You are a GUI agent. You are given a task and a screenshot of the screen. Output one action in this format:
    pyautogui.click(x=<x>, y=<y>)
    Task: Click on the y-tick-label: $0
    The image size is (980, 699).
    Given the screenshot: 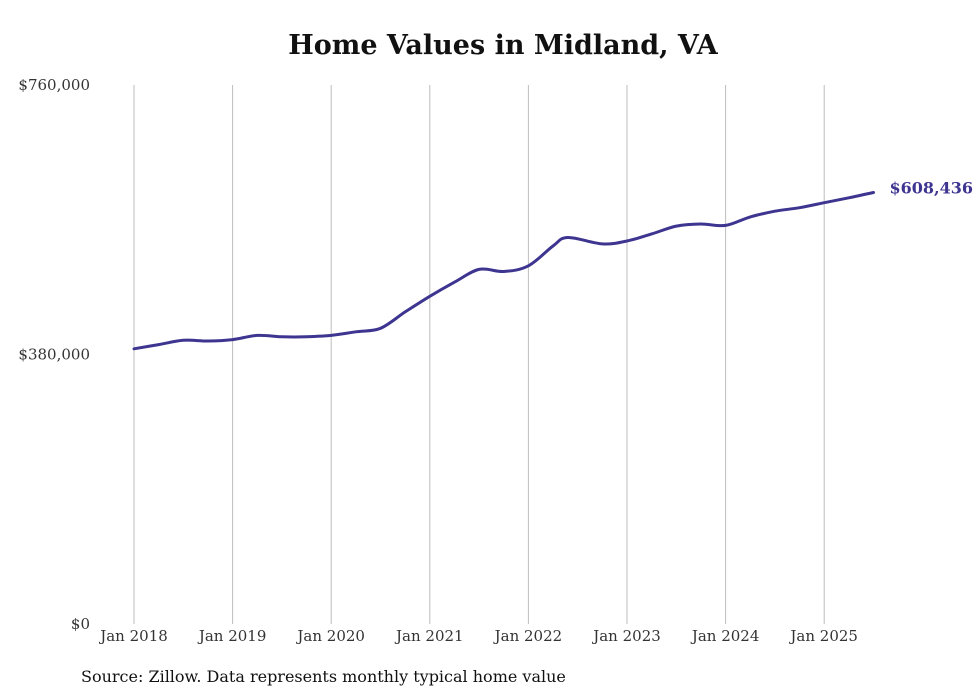 What is the action you would take?
    pyautogui.click(x=80, y=624)
    